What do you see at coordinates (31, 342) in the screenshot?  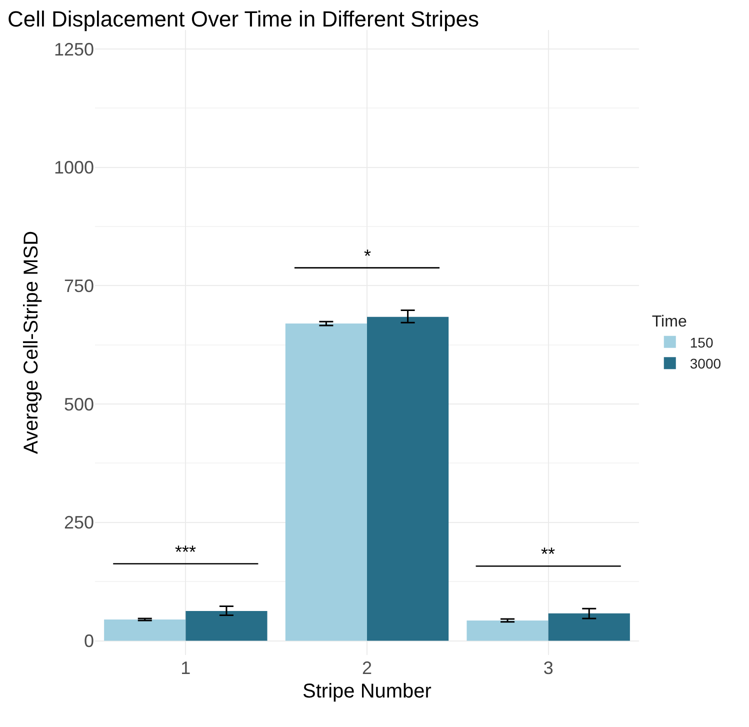 I see `y-axis-title: Average Cell-Stripe MSD` at bounding box center [31, 342].